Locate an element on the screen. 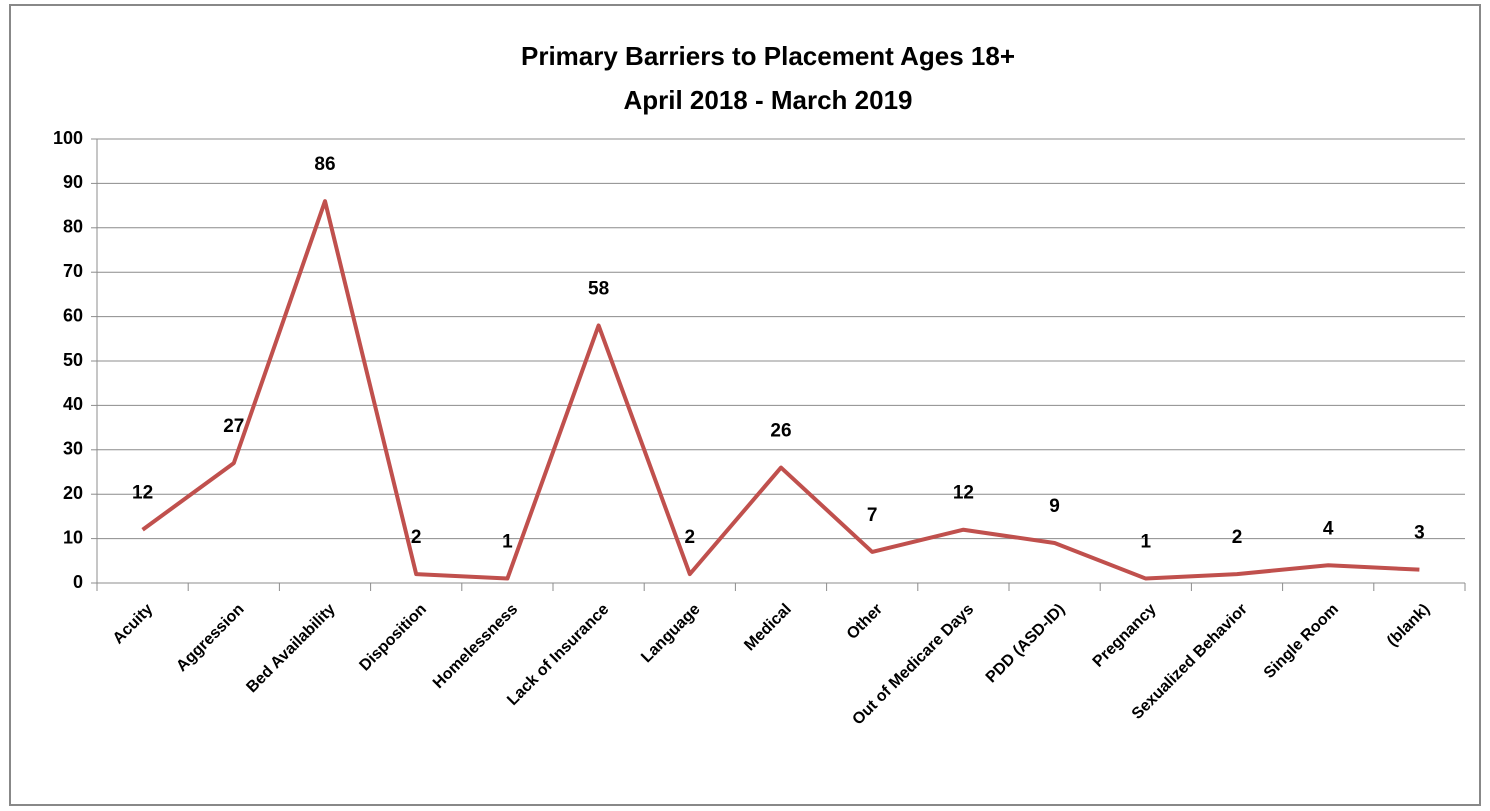  y-tick-label: 40 is located at coordinates (73, 404).